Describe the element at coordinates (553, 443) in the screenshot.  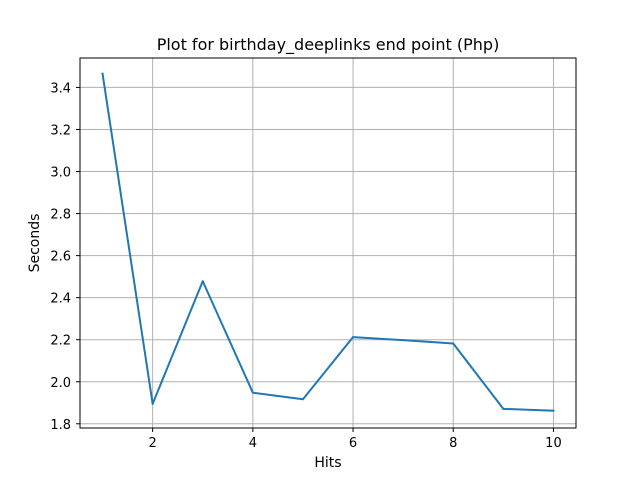
I see `x-tick-label: 10` at that location.